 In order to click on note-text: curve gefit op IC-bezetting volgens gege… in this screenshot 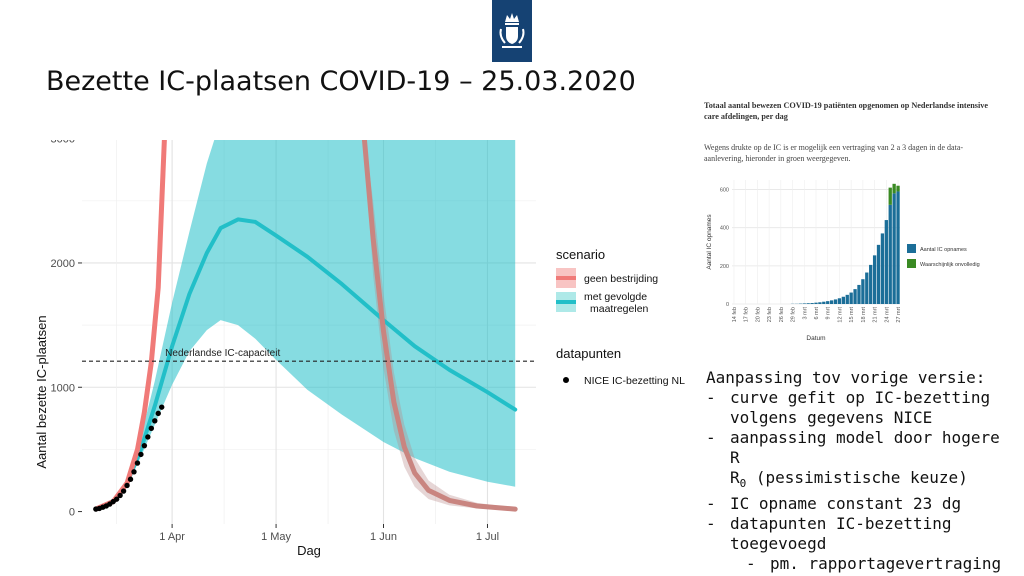, I will do `click(860, 407)`.